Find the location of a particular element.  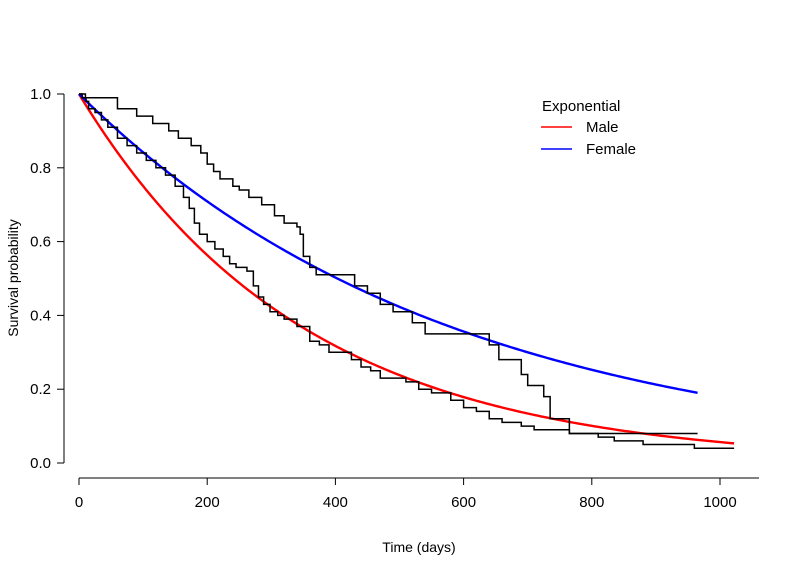

legend-label-male: Male is located at coordinates (602, 127).